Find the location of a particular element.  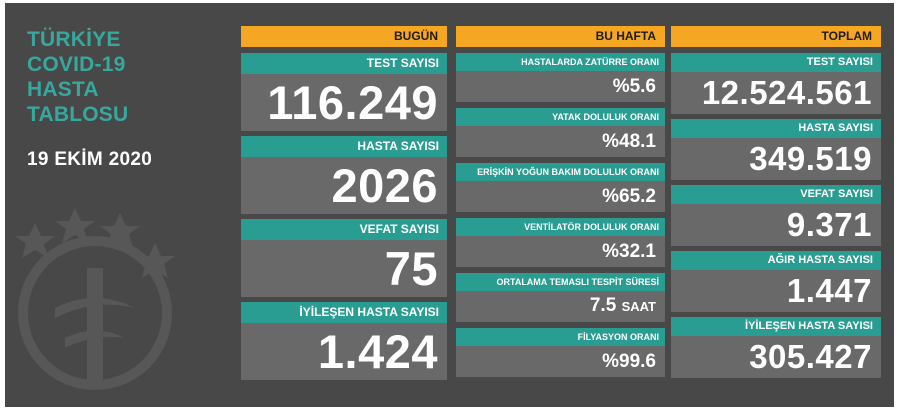

total-deaths-card: VEFAT SAYISI 9.371 is located at coordinates (776, 215).